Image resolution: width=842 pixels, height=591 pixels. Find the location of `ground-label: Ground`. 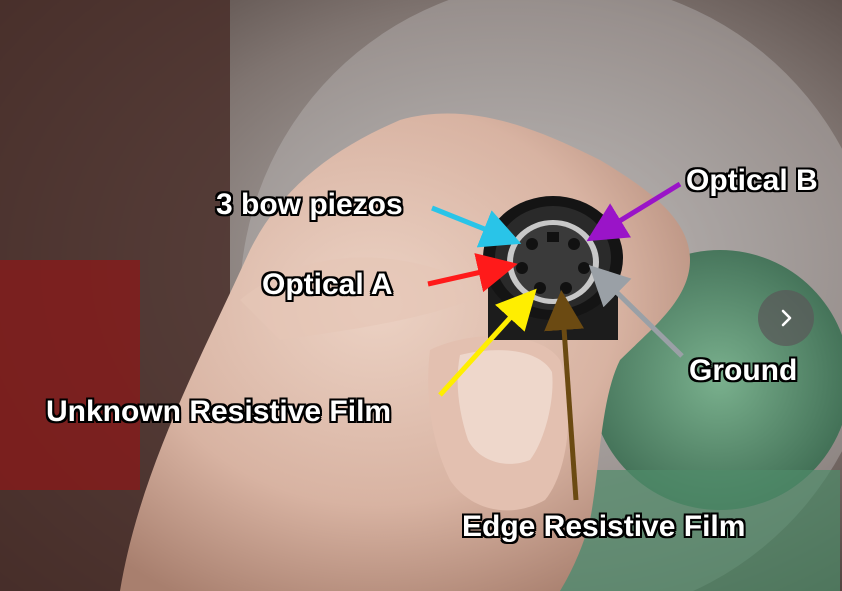

ground-label: Ground is located at coordinates (743, 370).